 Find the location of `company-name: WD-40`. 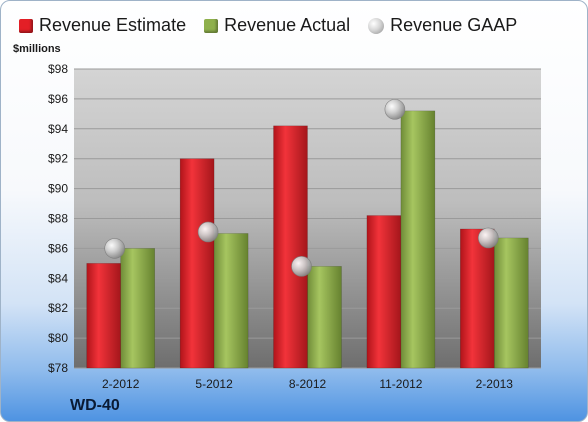

company-name: WD-40 is located at coordinates (95, 405).